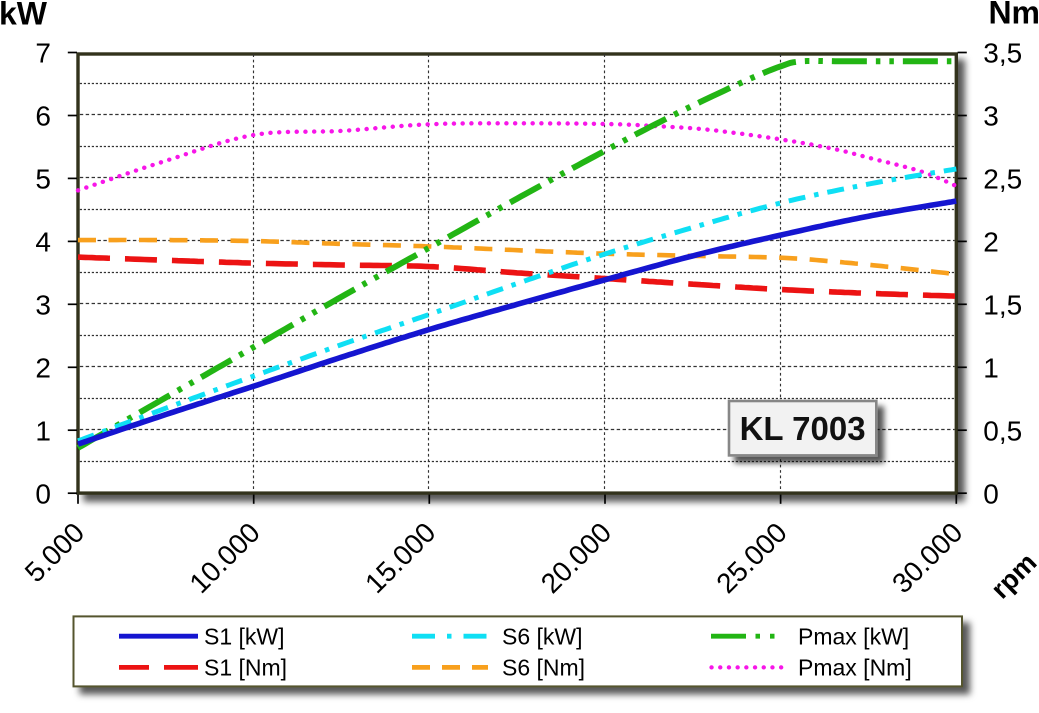 Image resolution: width=1039 pixels, height=713 pixels. What do you see at coordinates (1002, 53) in the screenshot?
I see `svg-text: 3,5` at bounding box center [1002, 53].